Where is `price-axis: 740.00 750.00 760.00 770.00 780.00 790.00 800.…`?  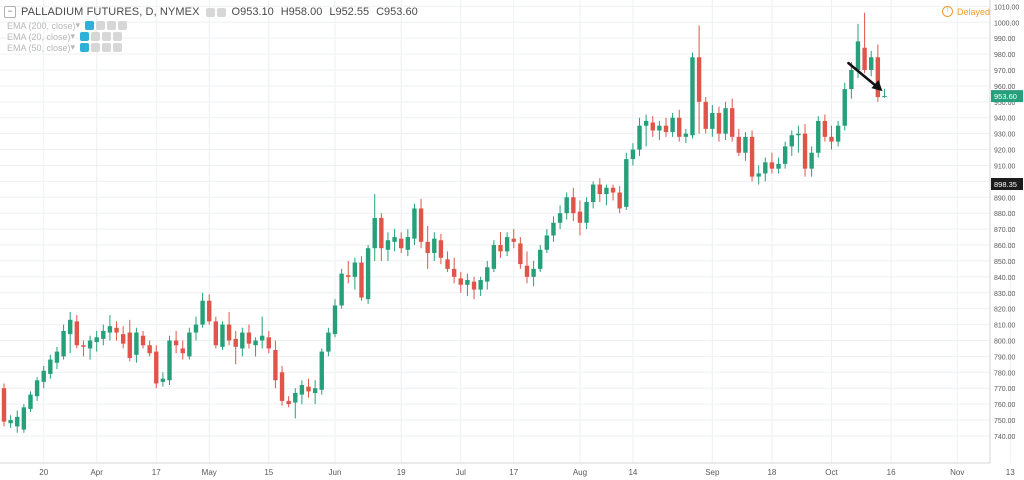
price-axis: 740.00 750.00 760.00 770.00 780.00 790.00 800.… is located at coordinates (1006, 231).